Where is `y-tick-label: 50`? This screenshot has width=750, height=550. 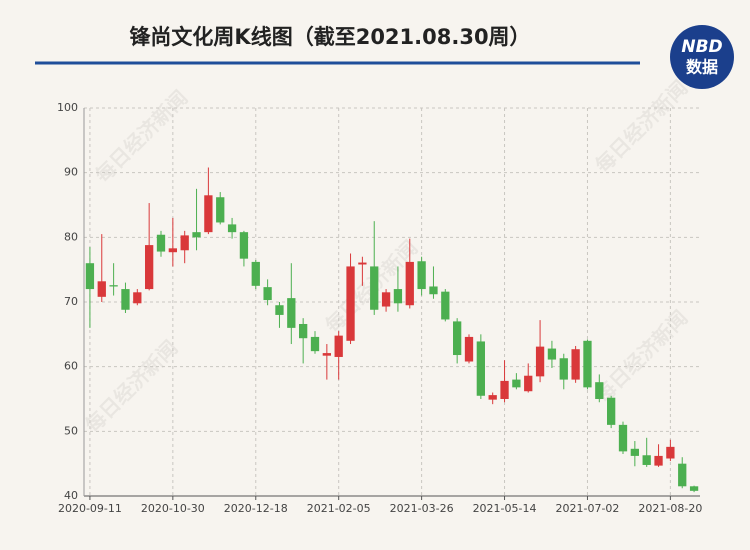 y-tick-label: 50 is located at coordinates (71, 430).